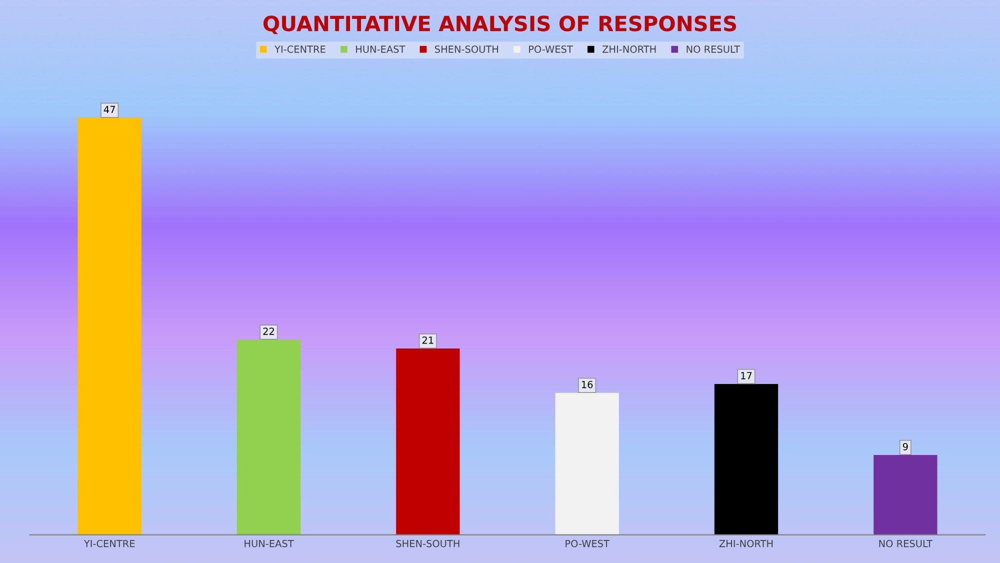 The height and width of the screenshot is (563, 1000). Describe the element at coordinates (746, 544) in the screenshot. I see `x-tick-label: ZHI-NORTH` at that location.